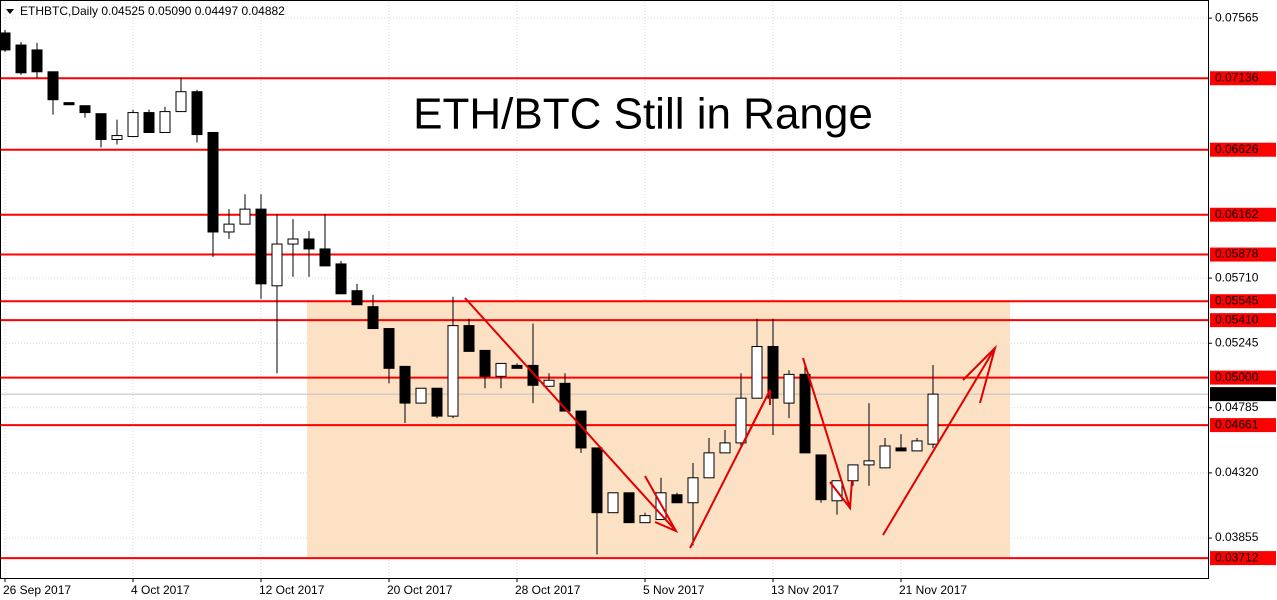 This screenshot has height=600, width=1277. I want to click on level-label: 0.05545, so click(1237, 300).